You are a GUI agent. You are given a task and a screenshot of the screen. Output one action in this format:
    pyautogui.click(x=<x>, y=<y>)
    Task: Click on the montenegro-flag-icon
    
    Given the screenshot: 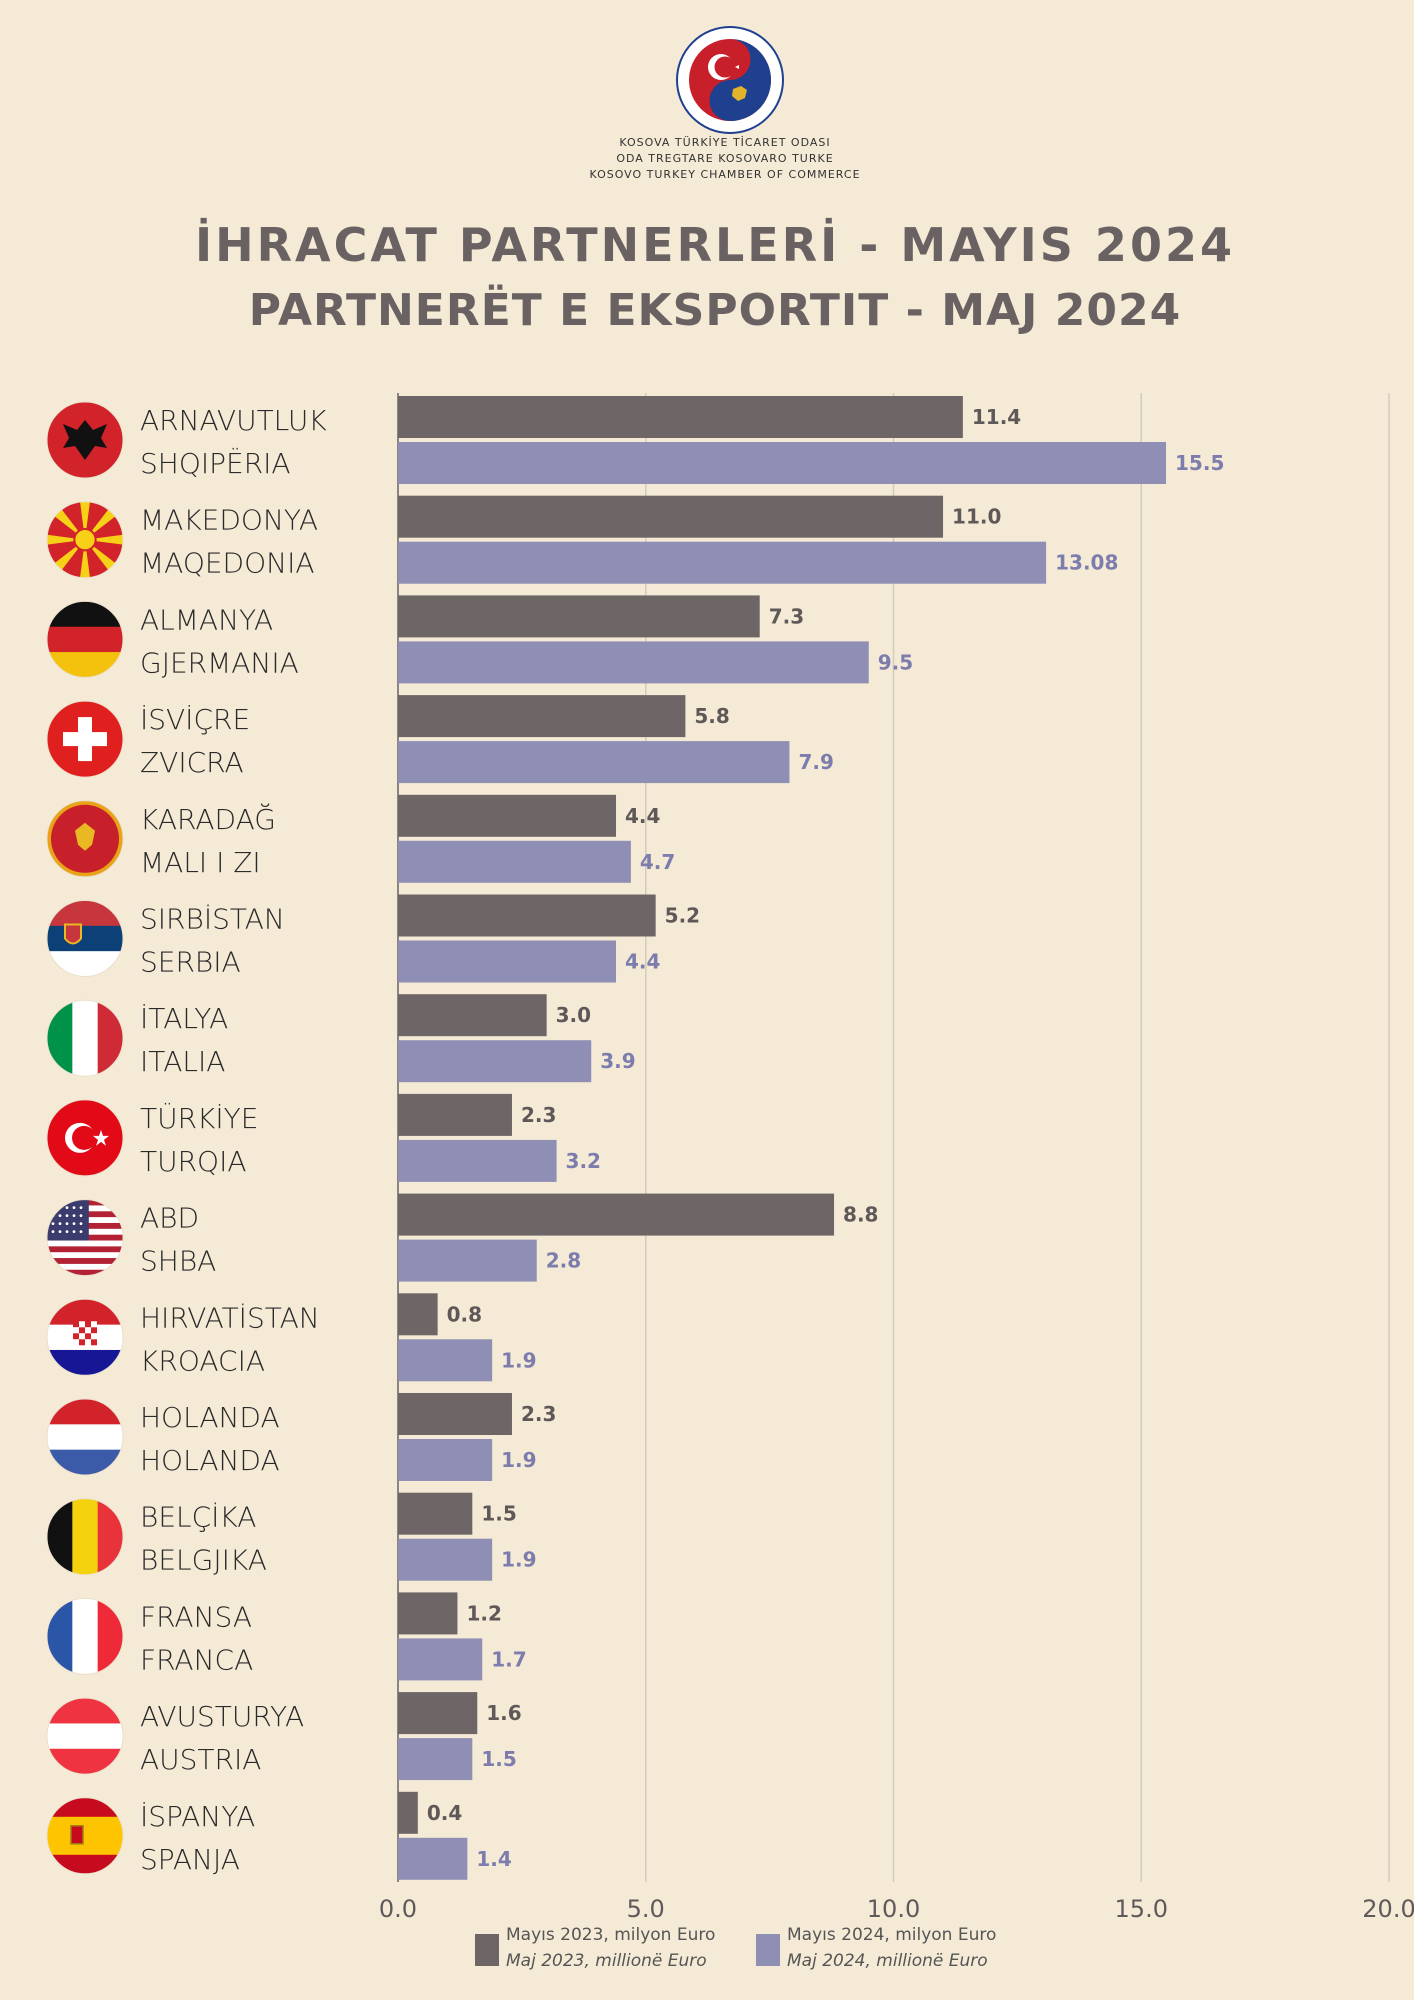 What is the action you would take?
    pyautogui.click(x=85, y=839)
    